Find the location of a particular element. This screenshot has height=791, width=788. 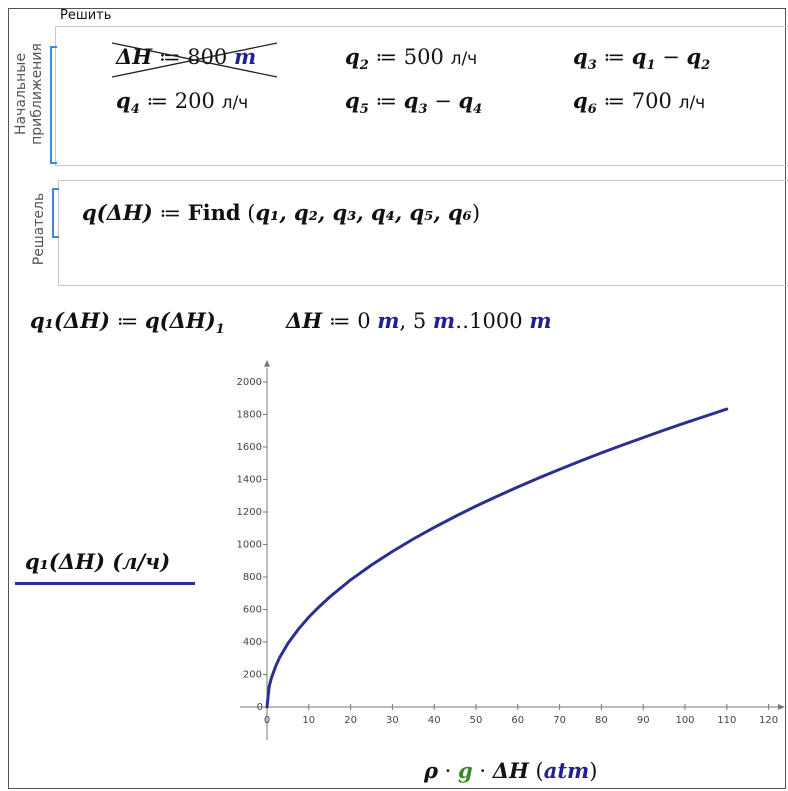

initial-guesses-bracket is located at coordinates (53, 105).